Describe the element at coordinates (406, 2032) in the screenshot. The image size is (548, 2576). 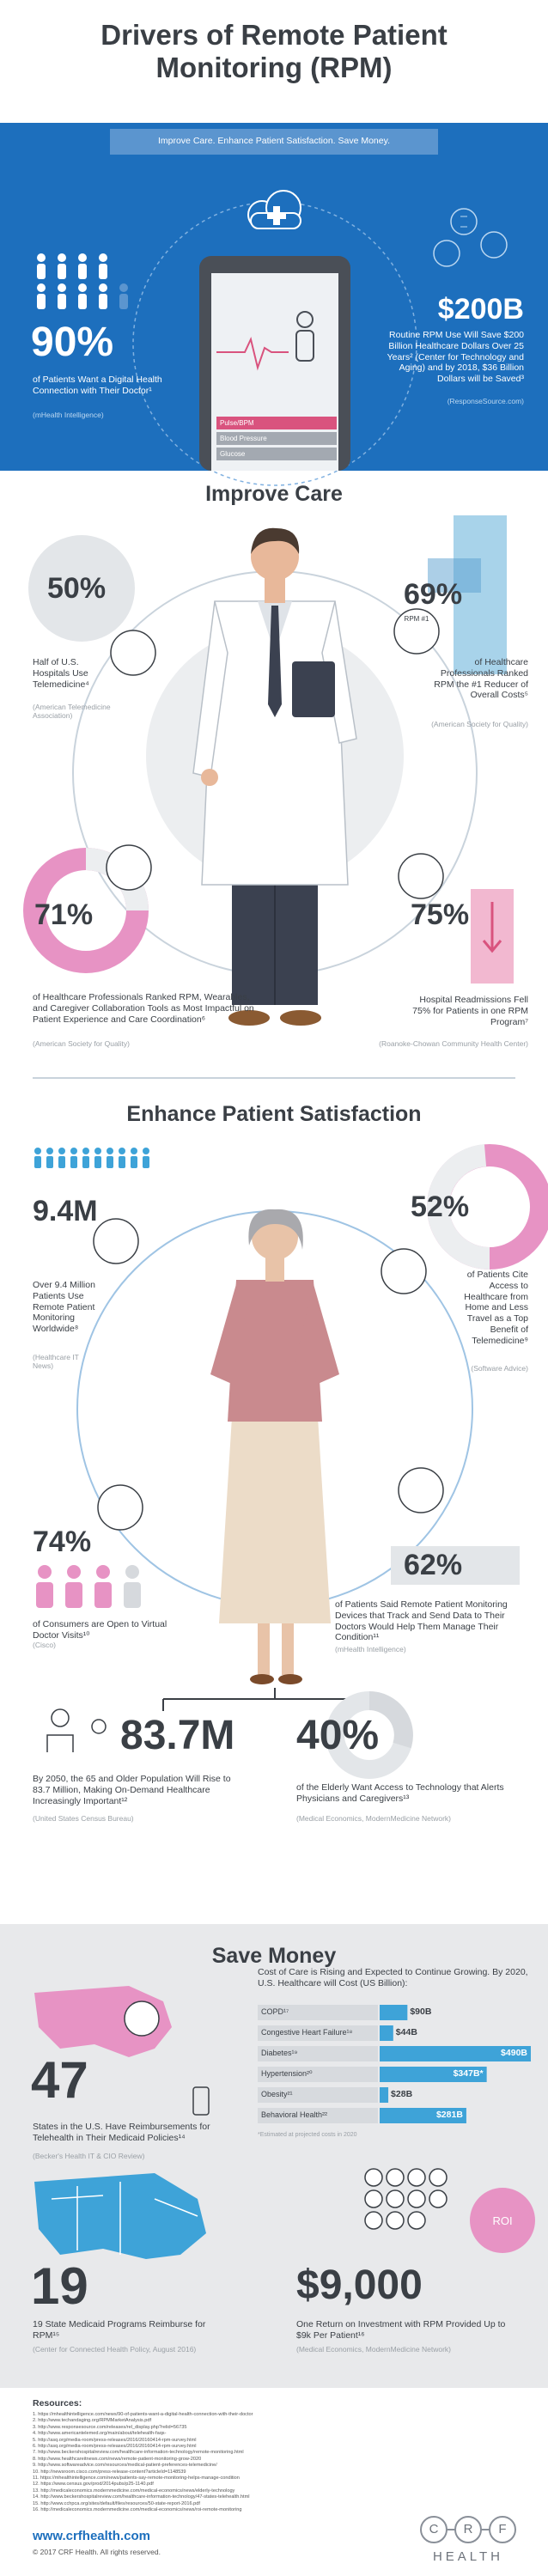
I see `value-label: $44B` at that location.